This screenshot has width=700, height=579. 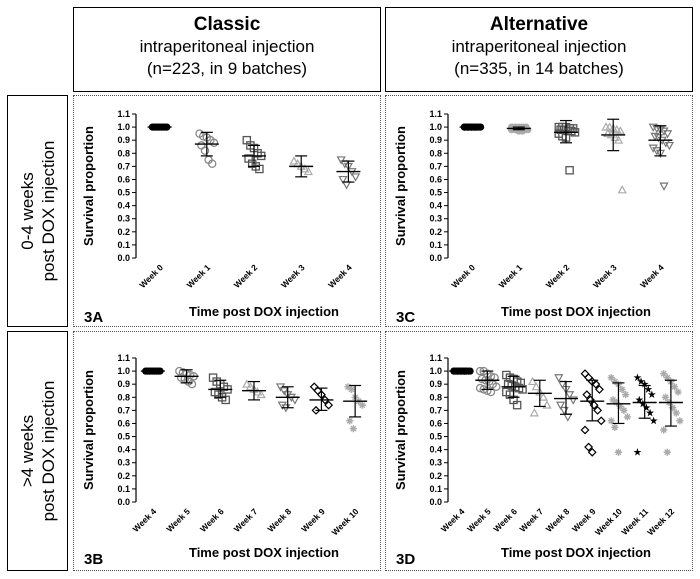 What do you see at coordinates (539, 46) in the screenshot?
I see `header-alternative-line1: intraperitoneal injection` at bounding box center [539, 46].